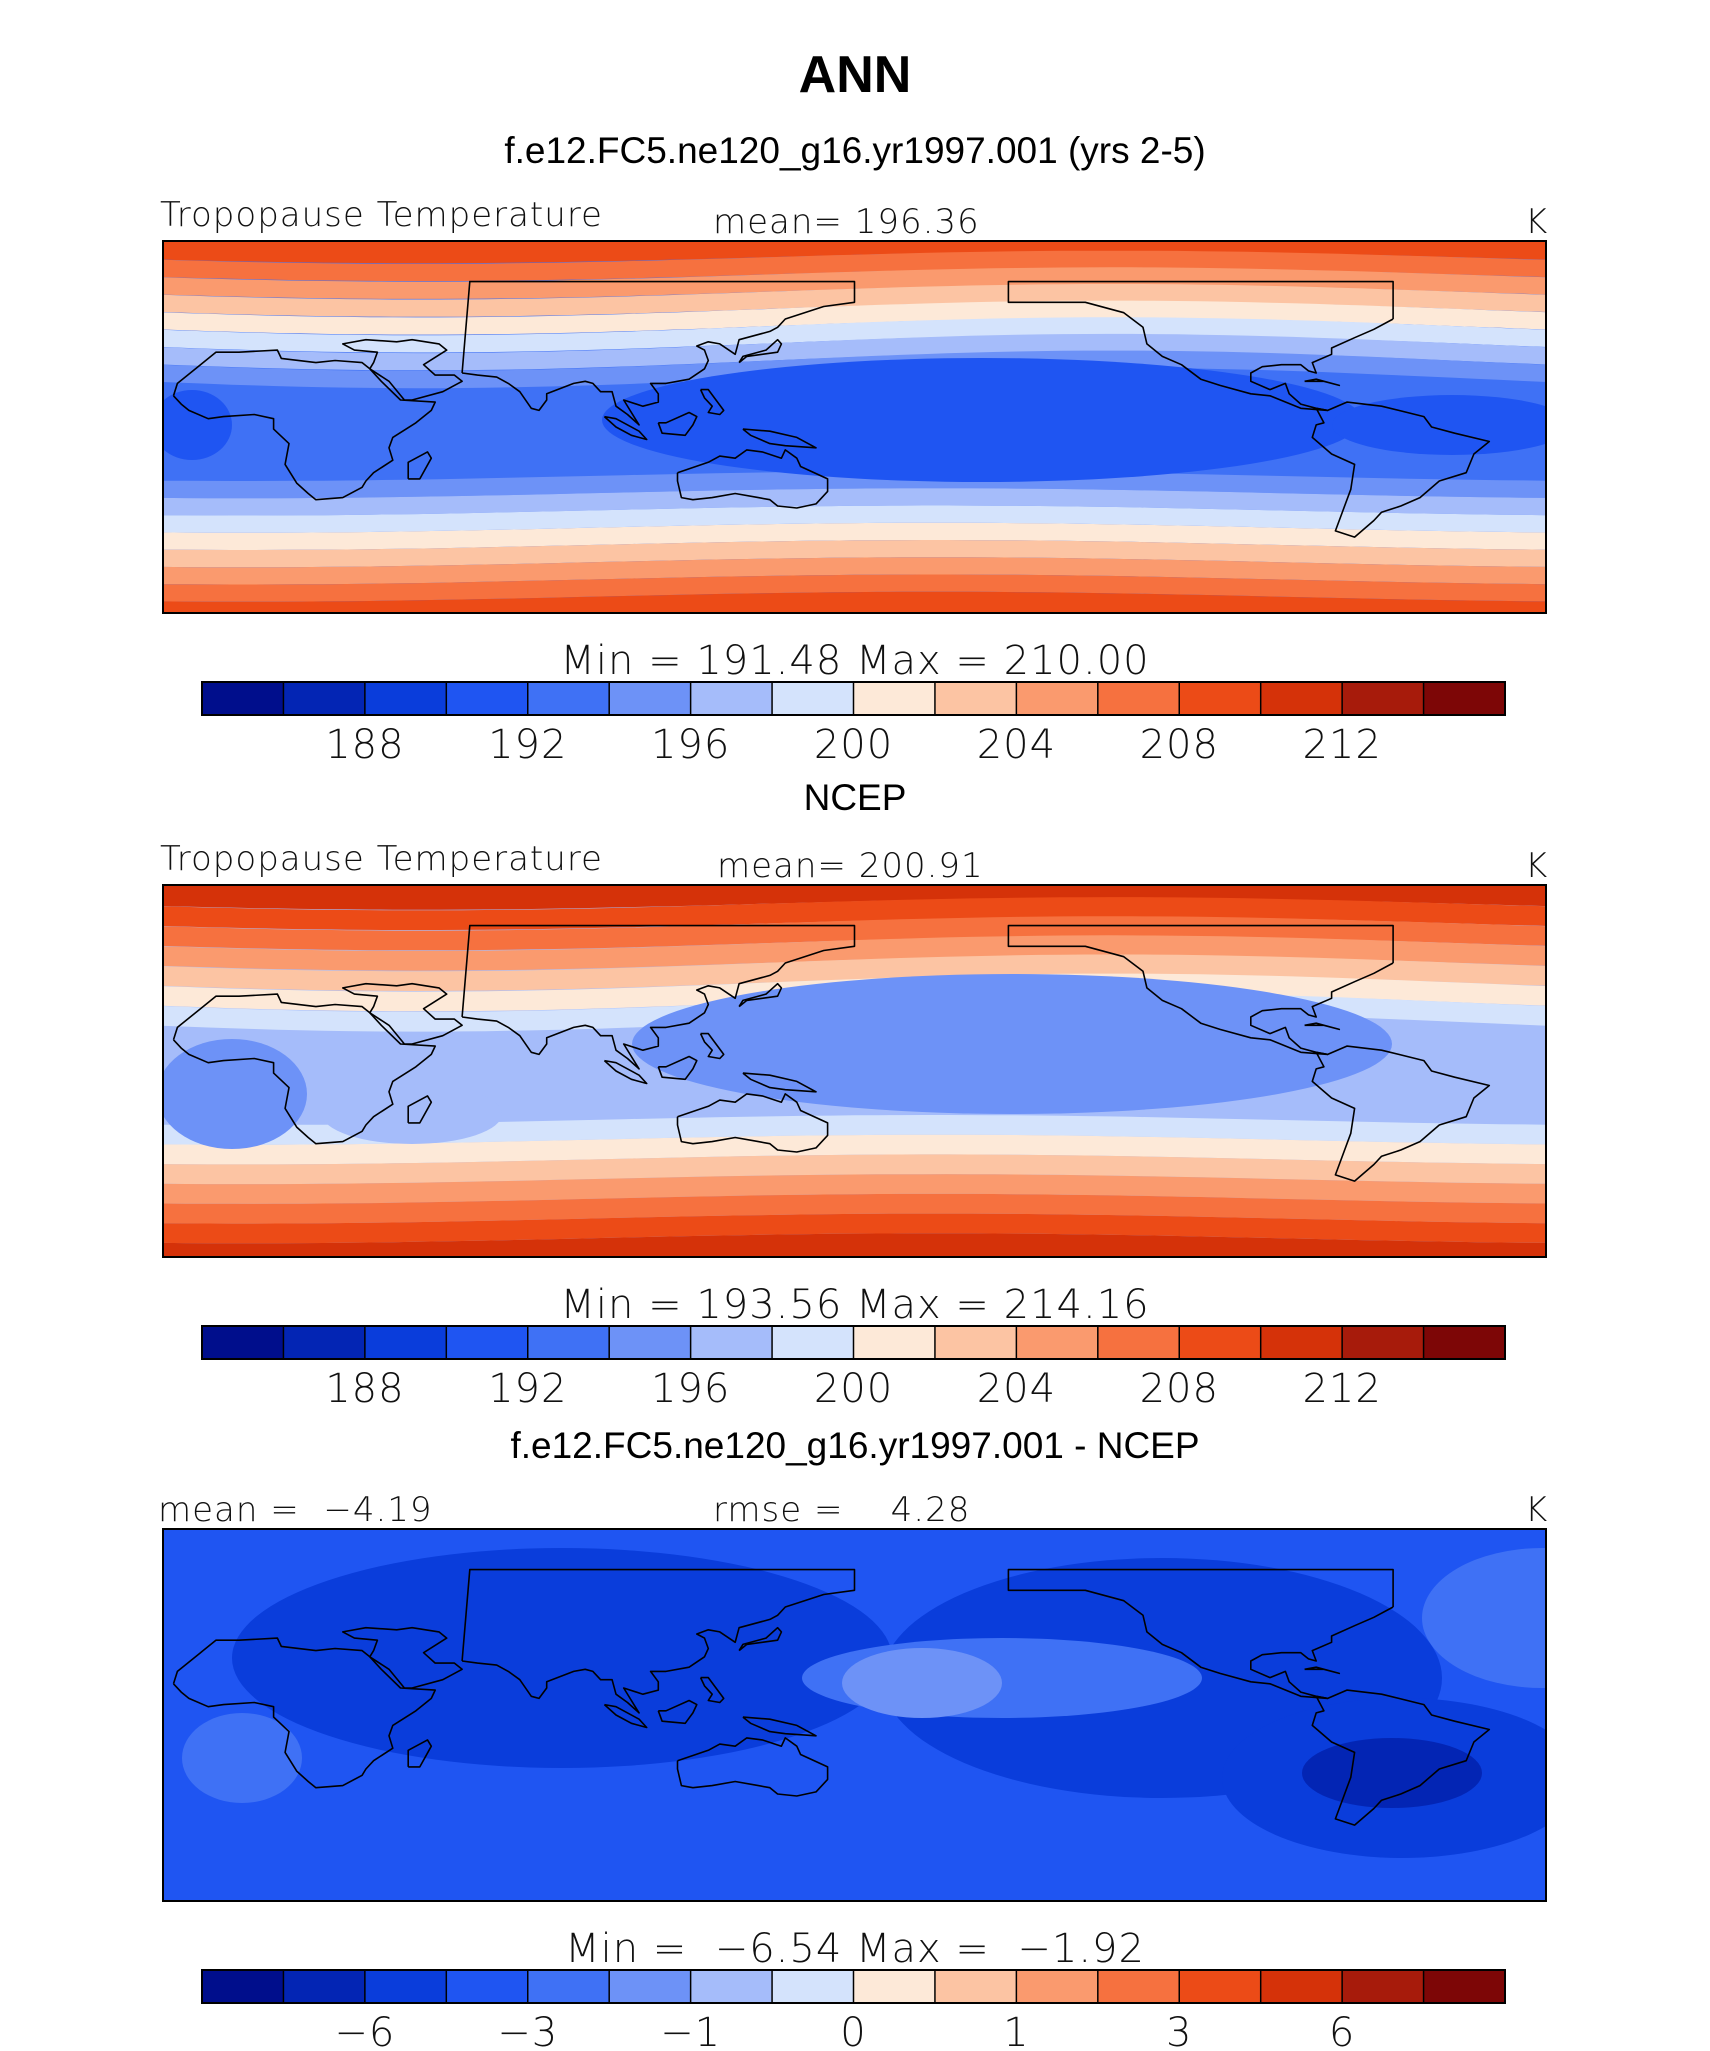  What do you see at coordinates (855, 1445) in the screenshot?
I see `panel-3-title: f.e12.FC5.ne120_g16.yr1997.001 - NCEP` at bounding box center [855, 1445].